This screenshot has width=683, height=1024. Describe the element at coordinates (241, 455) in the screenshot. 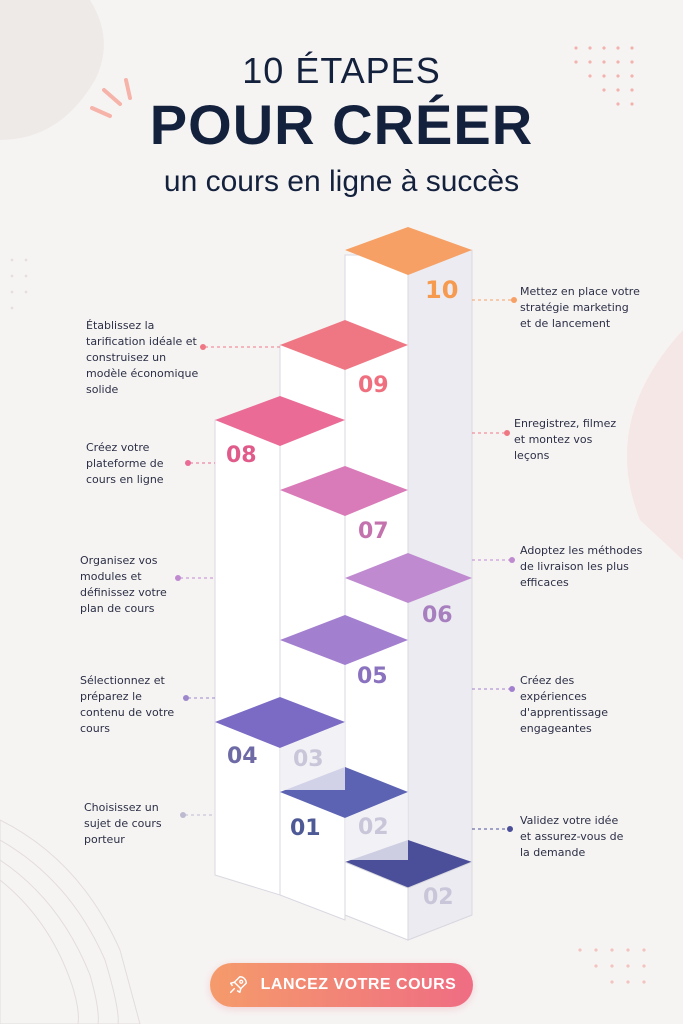

I see `step-number-08: 08` at that location.